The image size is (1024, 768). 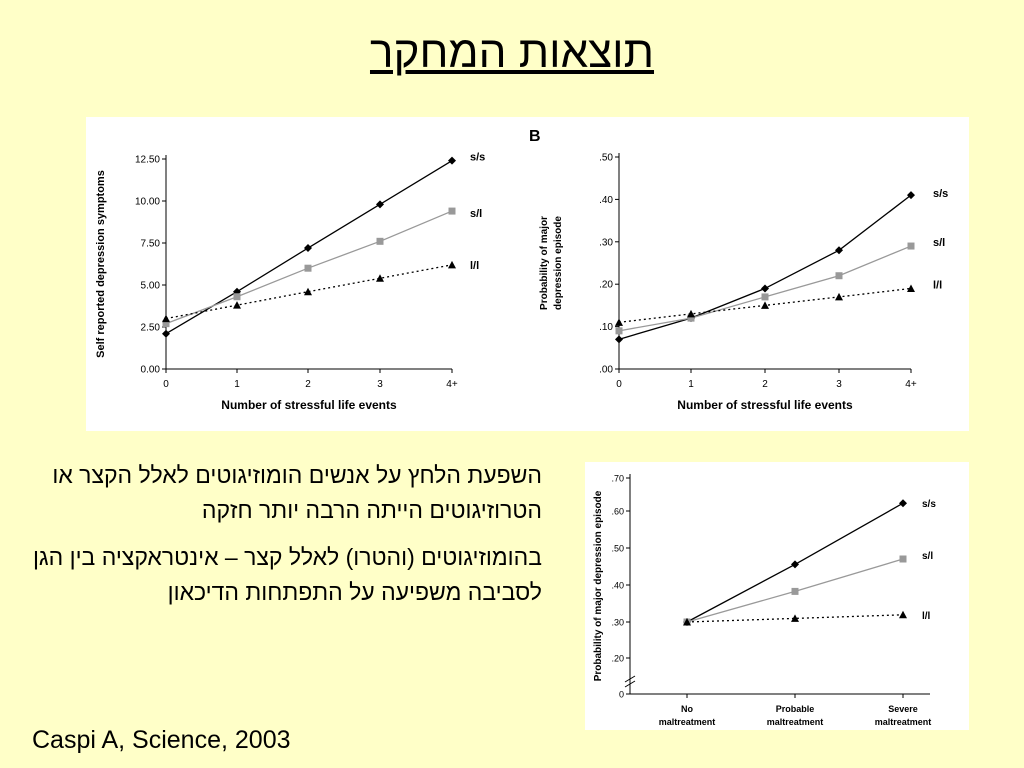 What do you see at coordinates (617, 623) in the screenshot?
I see `chart-c-y-tick-label: .30` at bounding box center [617, 623].